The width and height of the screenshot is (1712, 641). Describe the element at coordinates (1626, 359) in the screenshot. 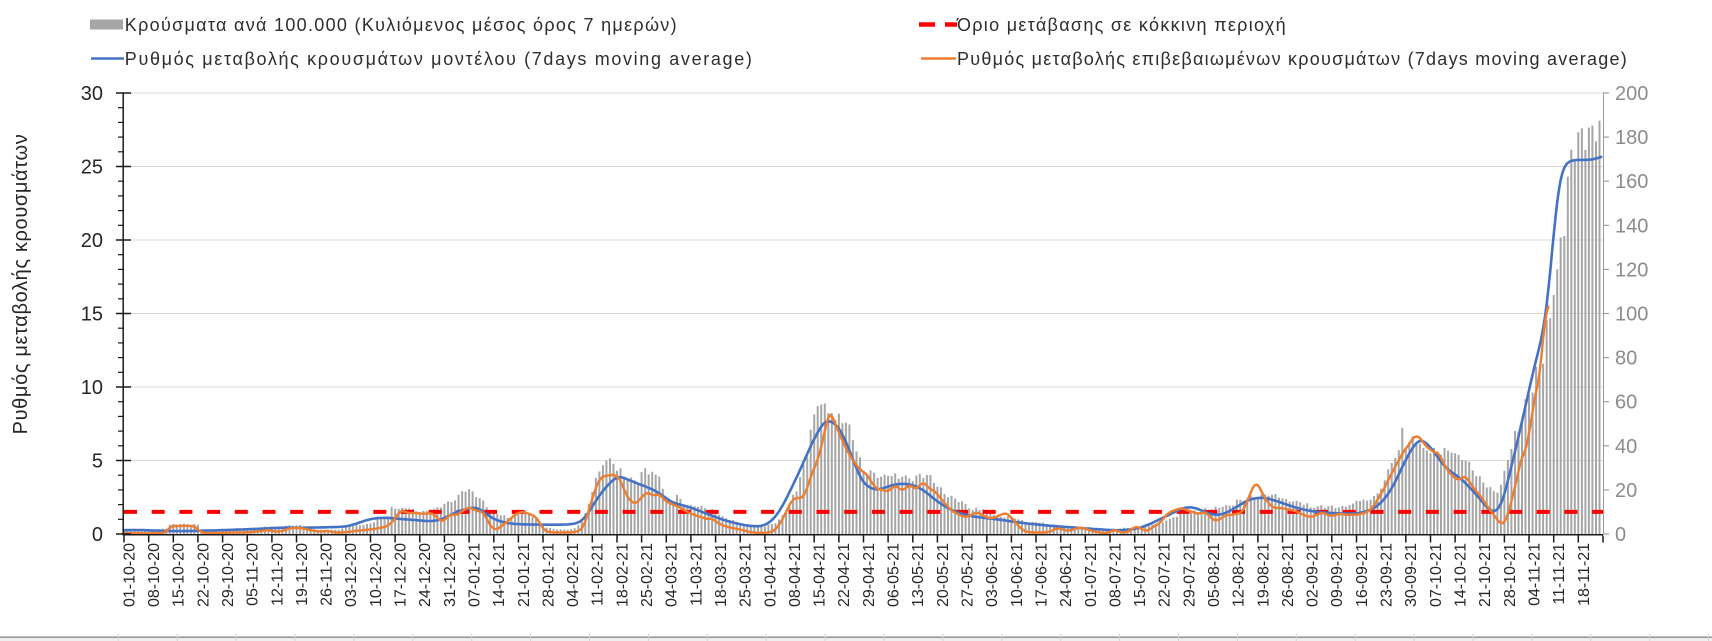

I see `svg-text: 80` at that location.